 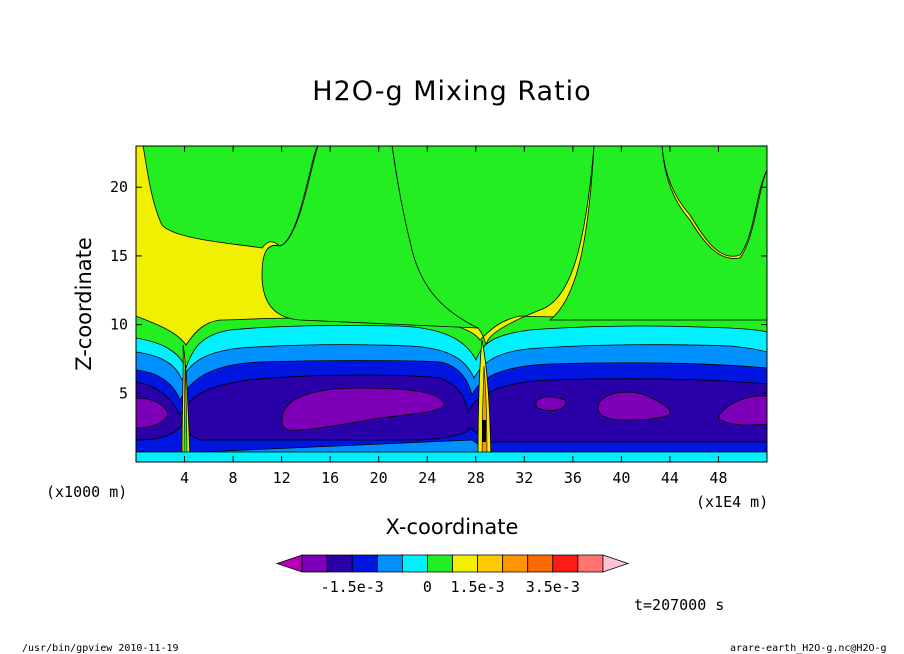 What do you see at coordinates (657, 233) in the screenshot?
I see `field-green-right` at bounding box center [657, 233].